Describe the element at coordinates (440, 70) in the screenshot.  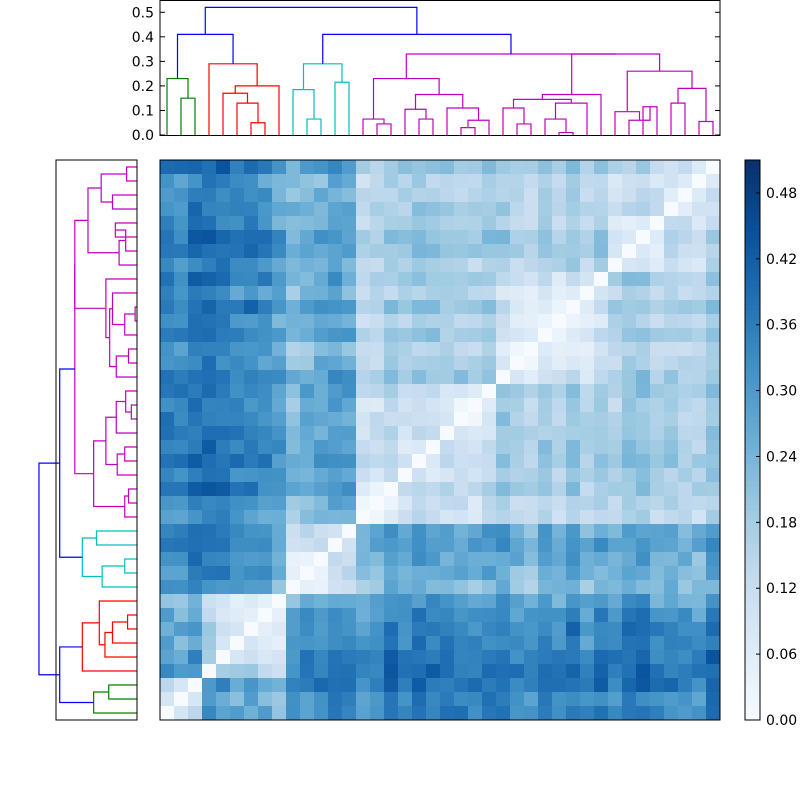
I see `top-dendrogram` at that location.